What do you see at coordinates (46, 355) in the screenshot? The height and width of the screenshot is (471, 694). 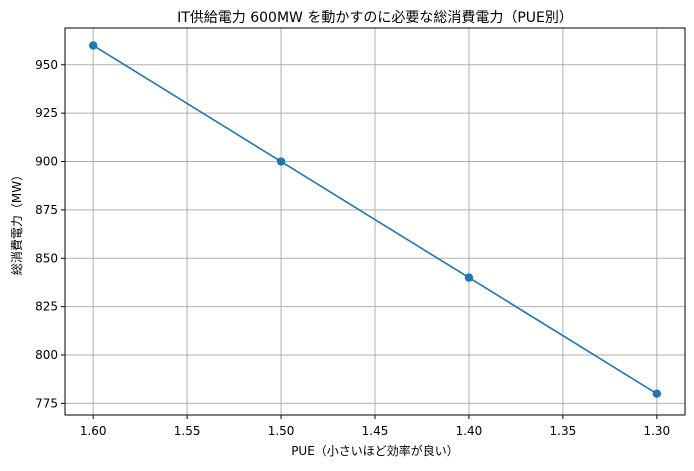 I see `y-tick-label: 800` at bounding box center [46, 355].